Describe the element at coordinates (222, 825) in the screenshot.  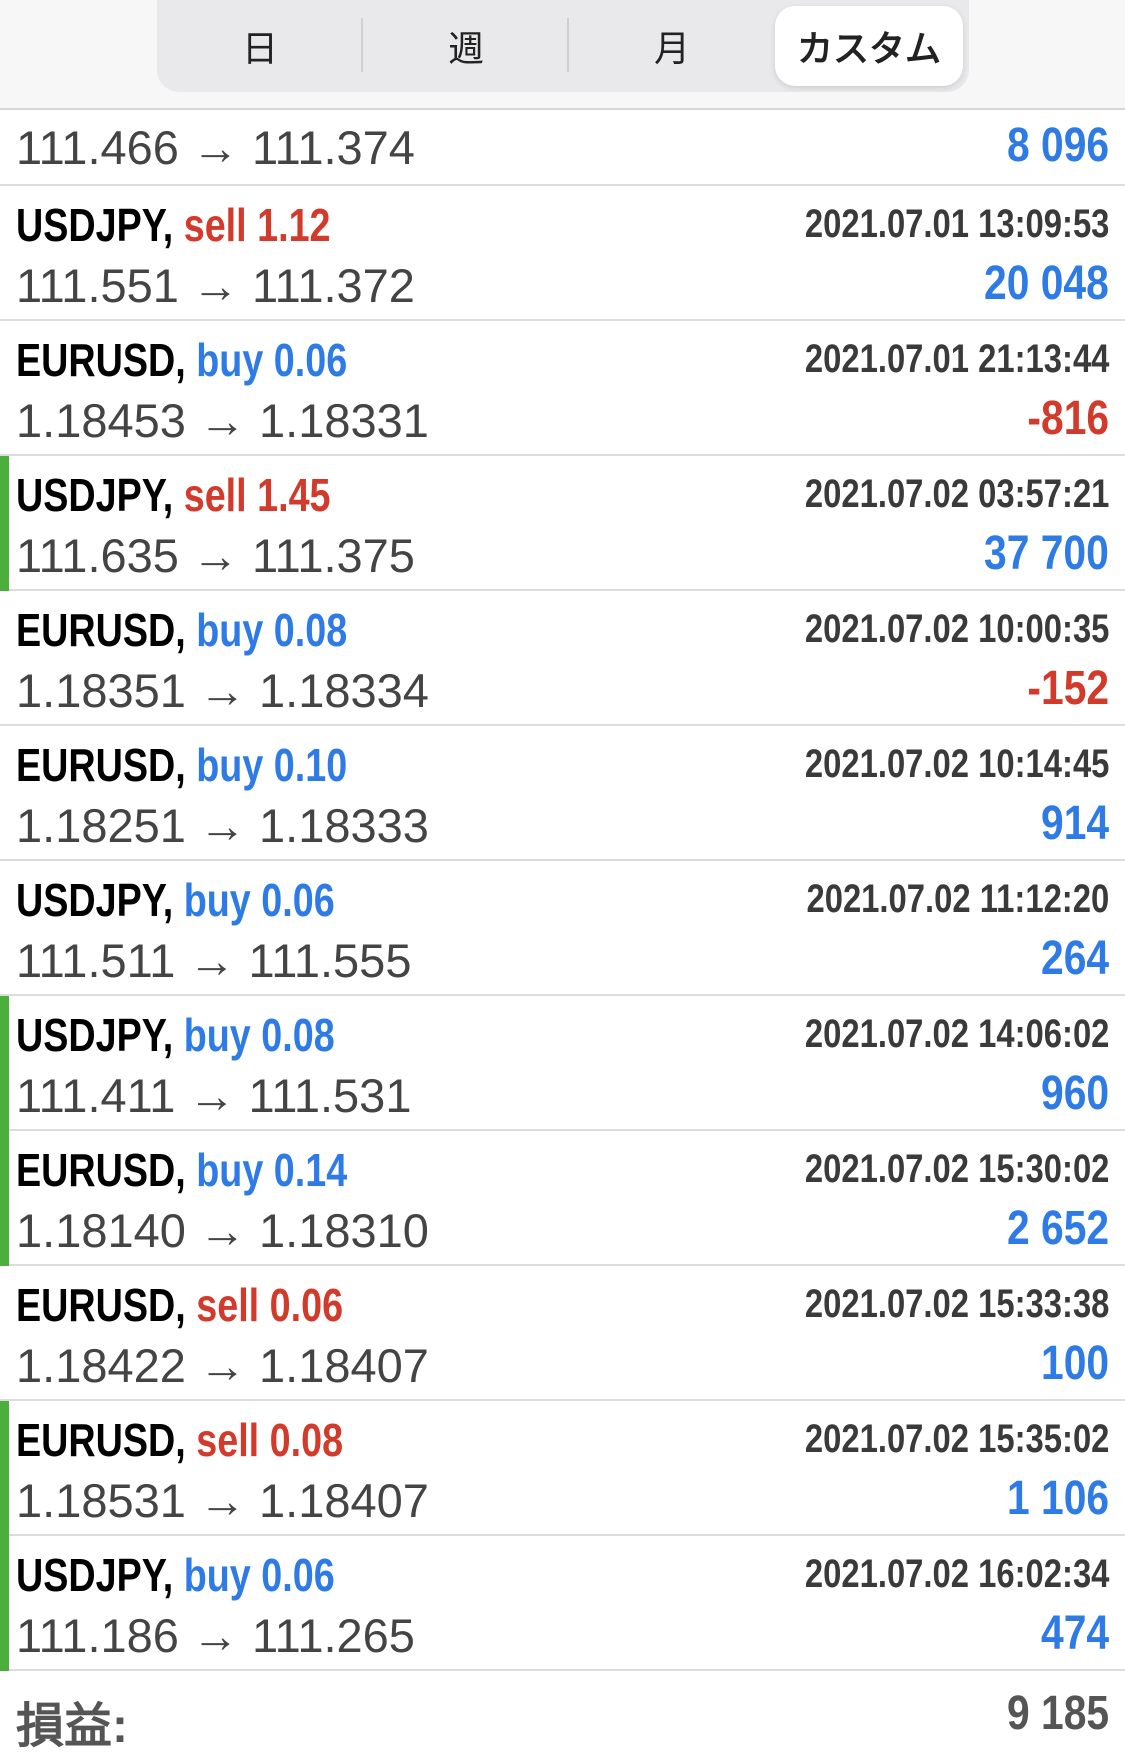
I see `deal-prices: 1.18251 → 1.18333` at that location.